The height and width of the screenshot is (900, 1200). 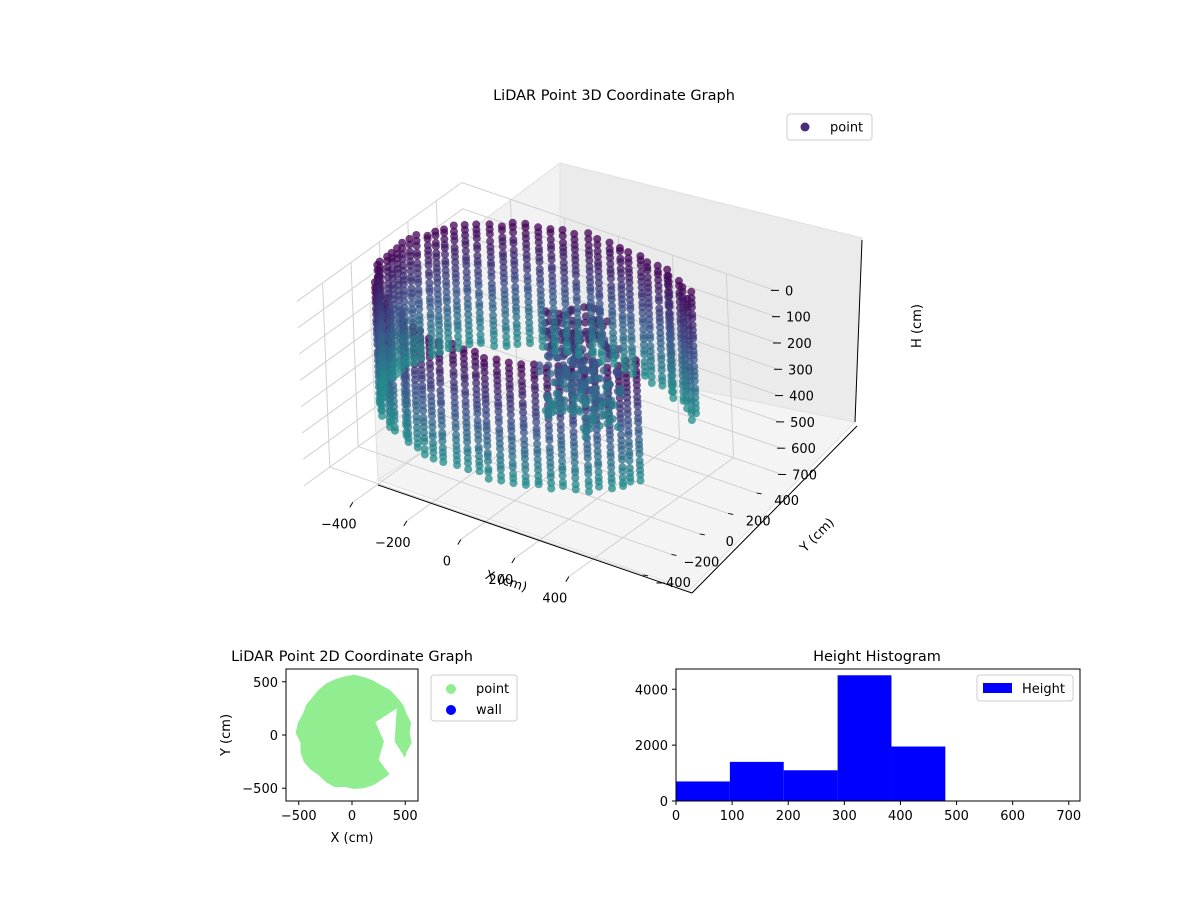 I want to click on plot-frame-histogram, so click(x=878, y=735).